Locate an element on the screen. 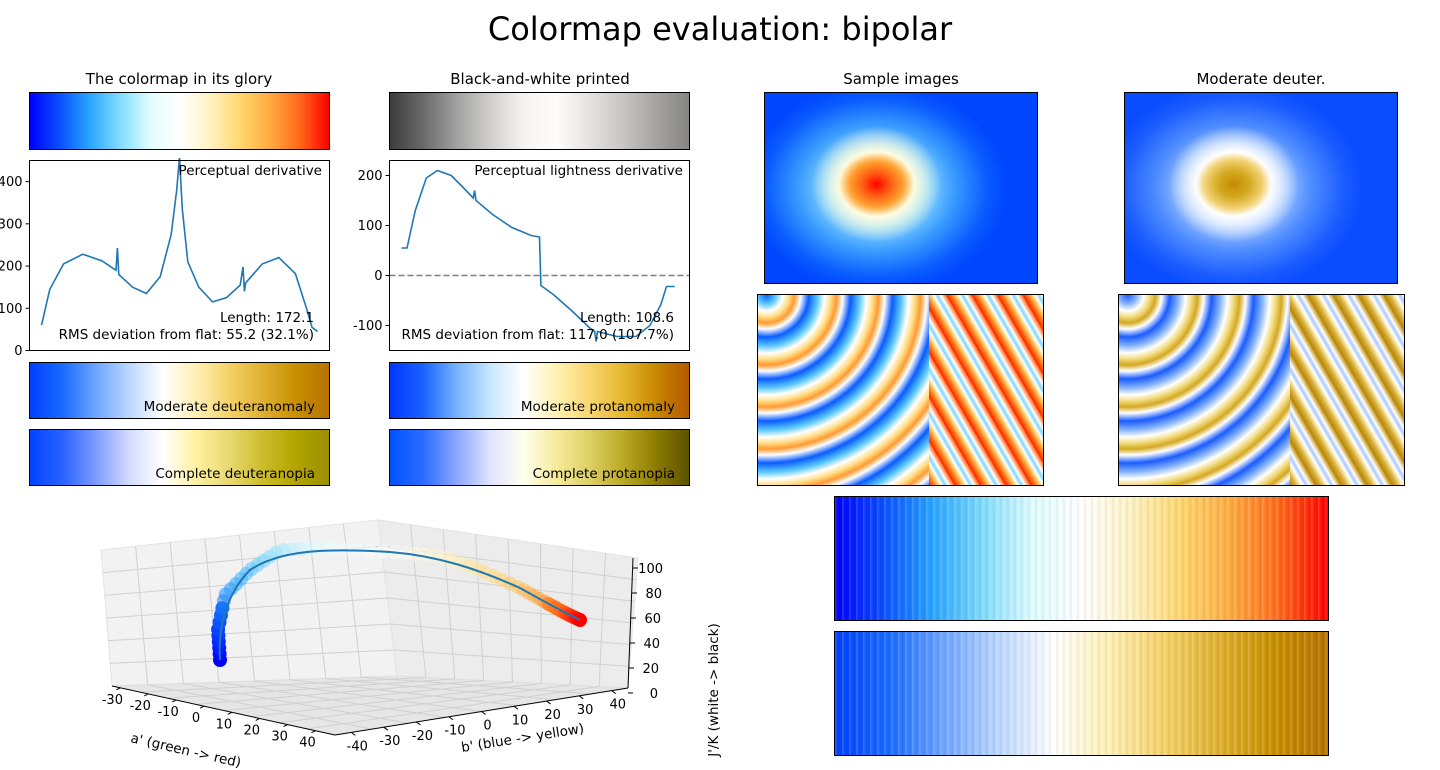 This screenshot has height=770, width=1440. derivative-annotation: Perceptual derivative is located at coordinates (250, 171).